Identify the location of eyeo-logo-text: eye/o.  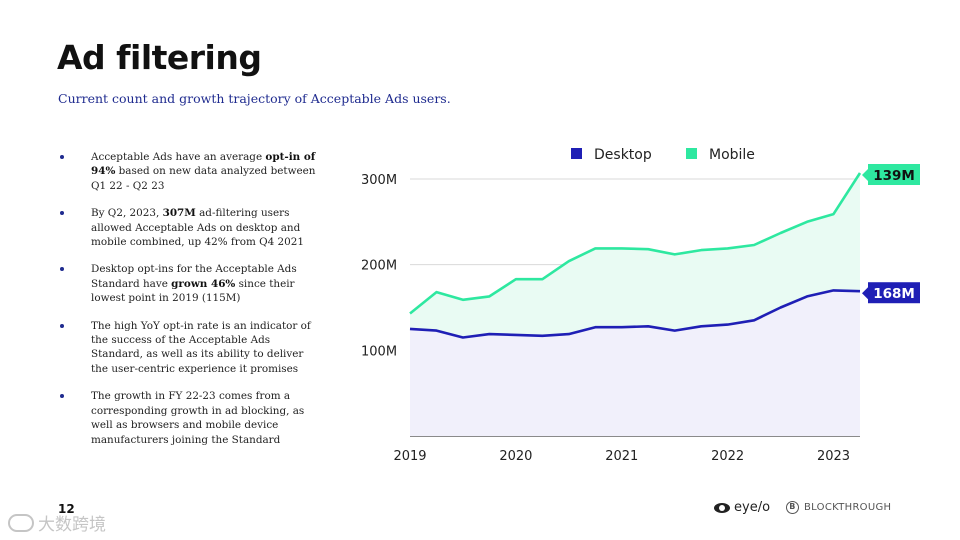
(752, 507).